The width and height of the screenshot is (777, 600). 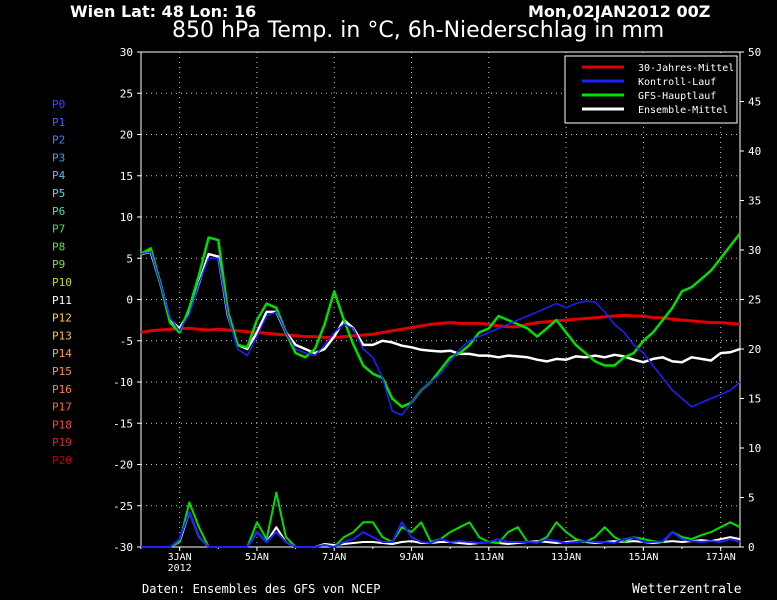 What do you see at coordinates (58, 246) in the screenshot?
I see `member-label-p8: P8` at bounding box center [58, 246].